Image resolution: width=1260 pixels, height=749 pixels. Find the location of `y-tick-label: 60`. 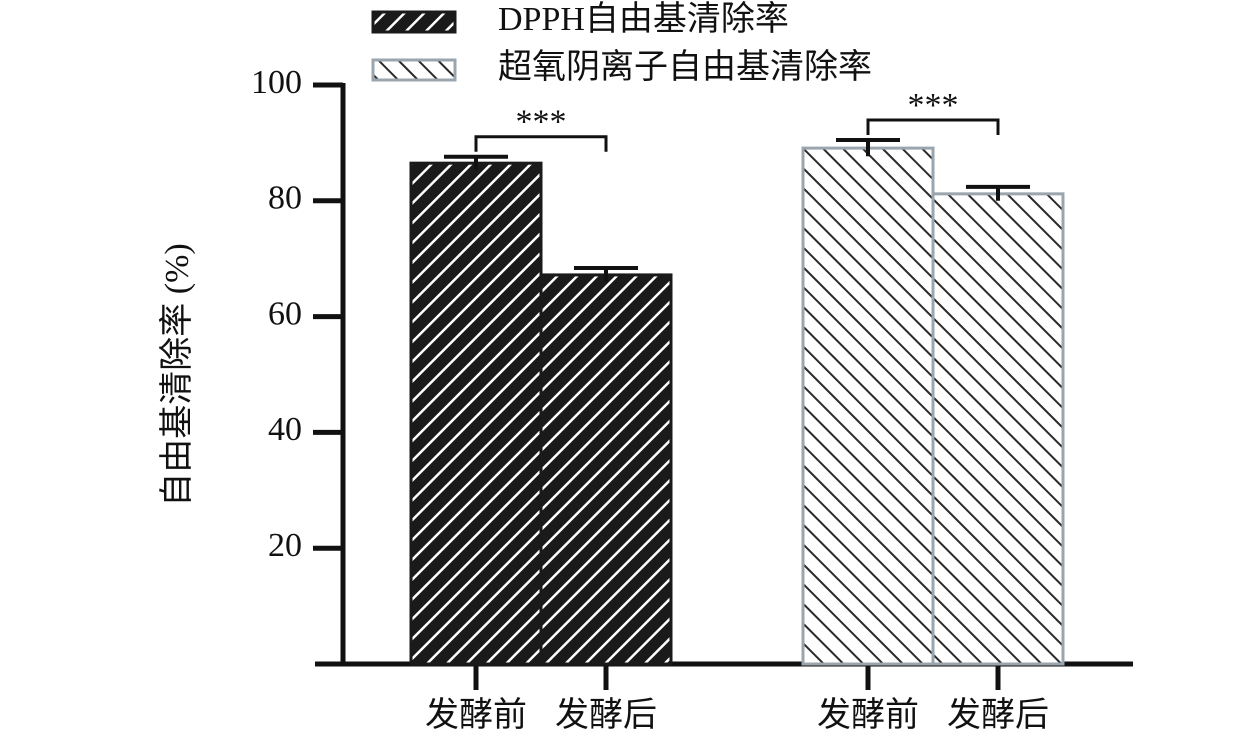

y-tick-label: 60 is located at coordinates (285, 313).